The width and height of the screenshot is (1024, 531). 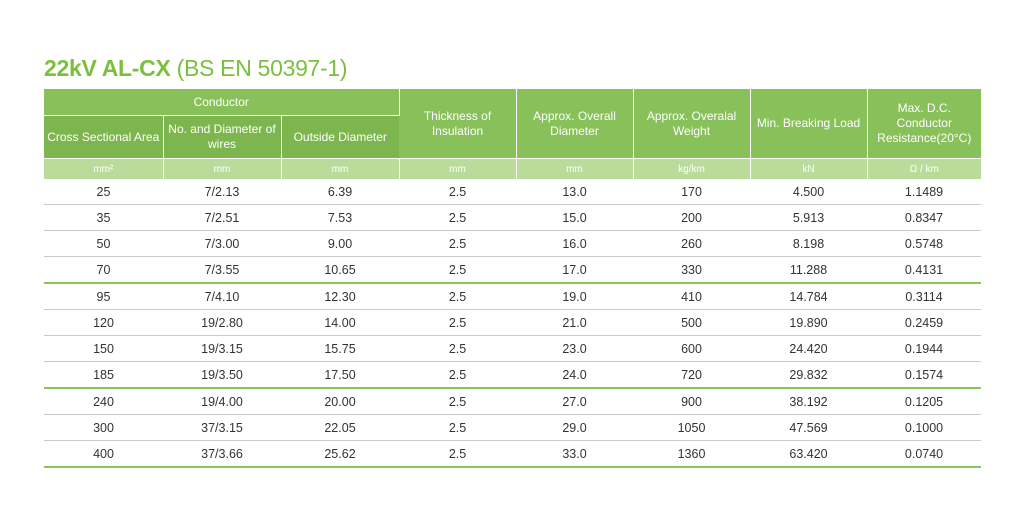 I want to click on table-row: 25 7/2.13 6.39 2.5 13.0 170 4.500 1.1489, so click(x=513, y=192).